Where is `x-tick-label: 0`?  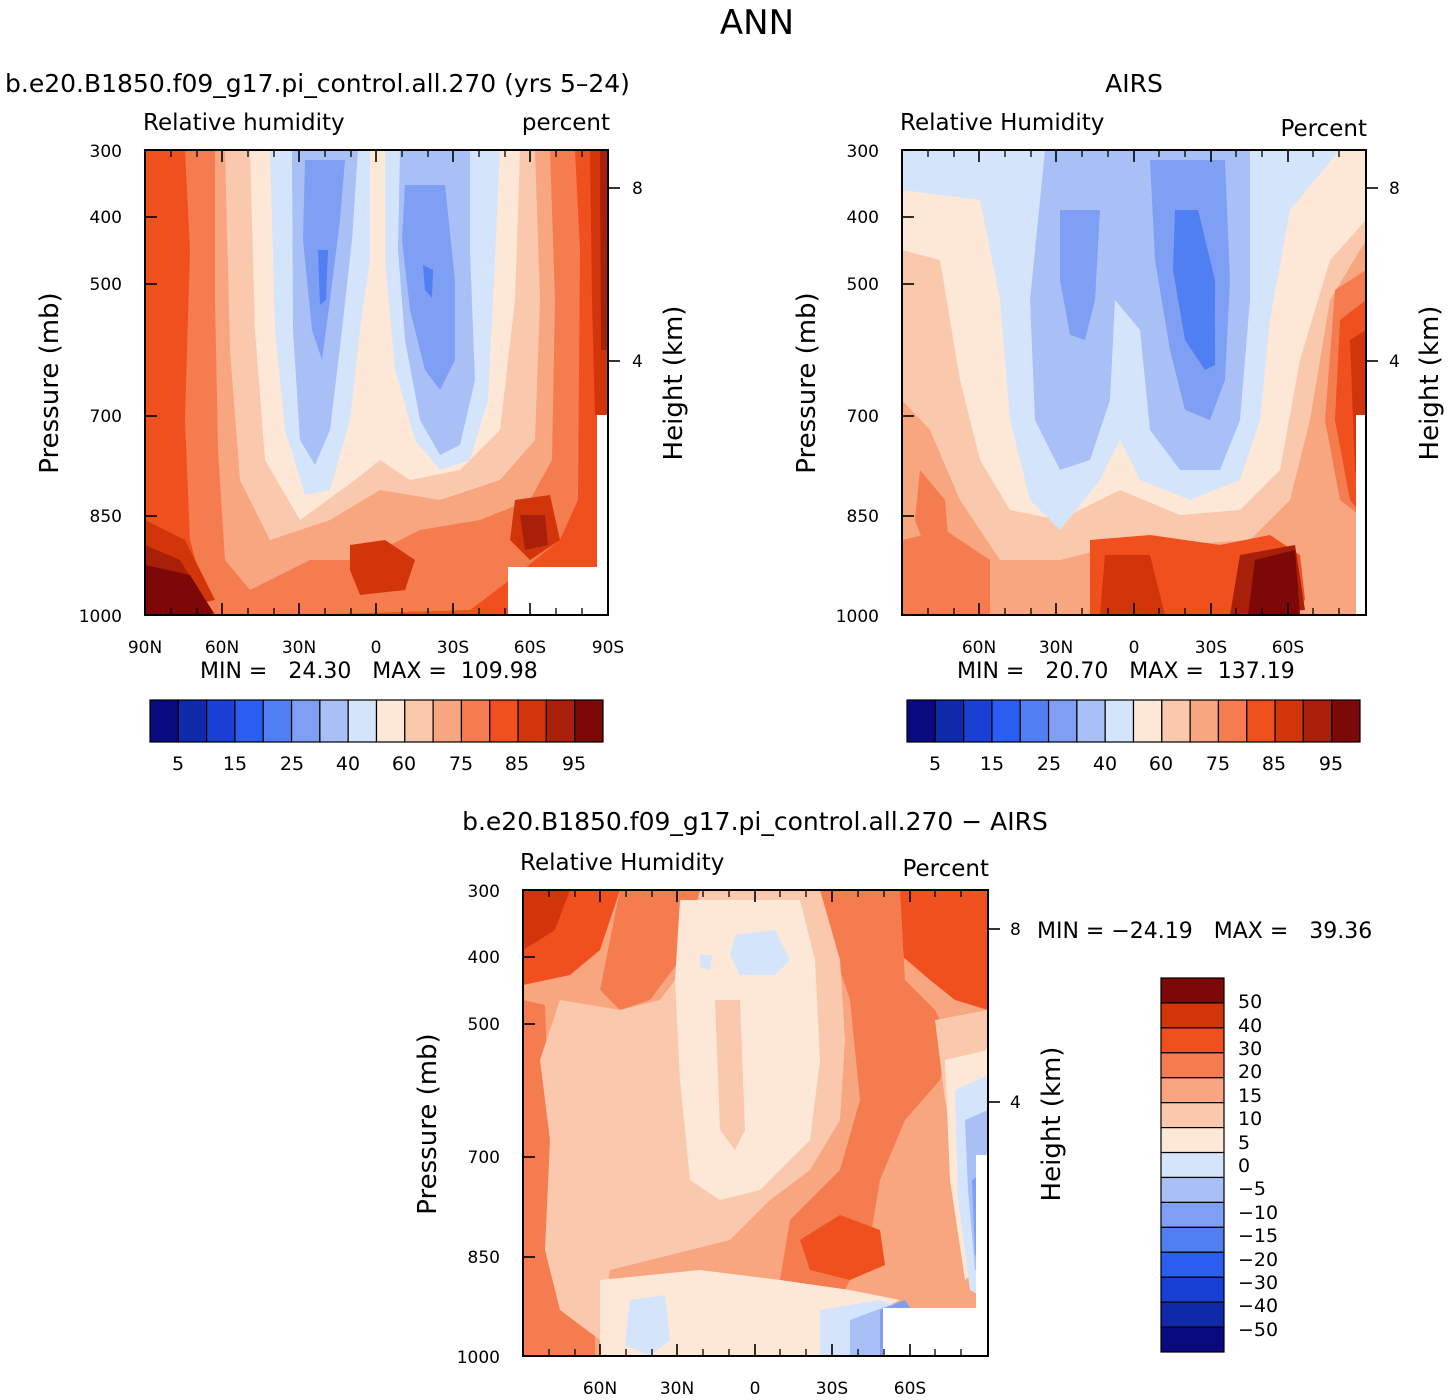
x-tick-label: 0 is located at coordinates (1134, 648).